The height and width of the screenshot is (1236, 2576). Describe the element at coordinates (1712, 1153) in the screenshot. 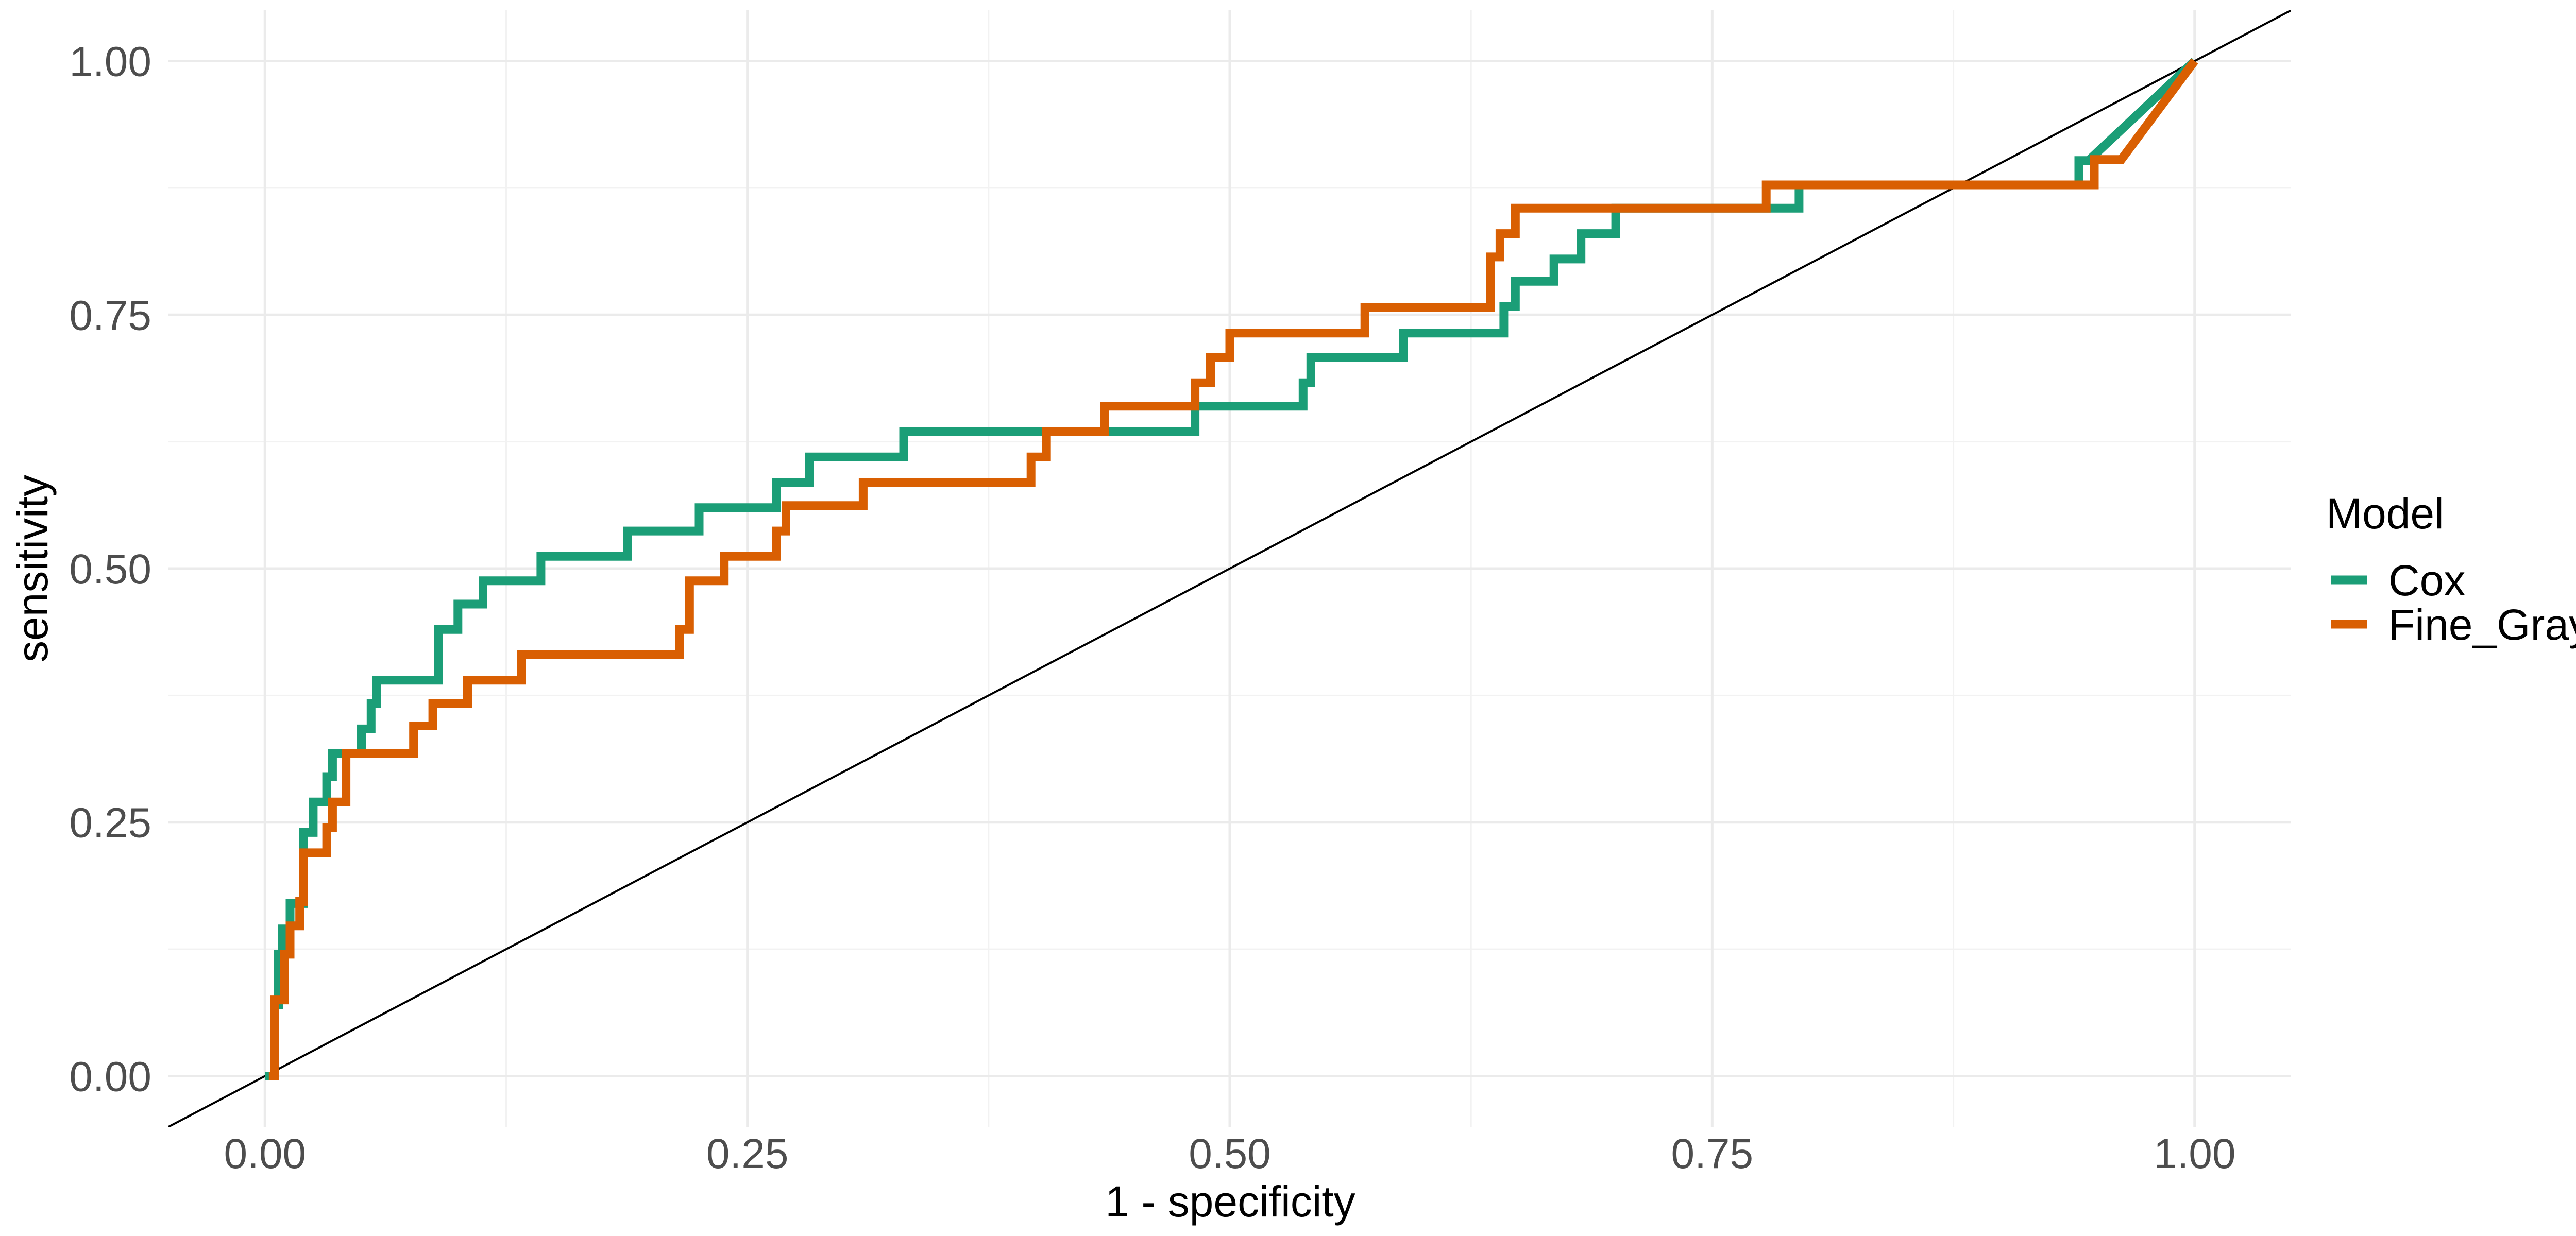

I see `x-tick-label: 0.75` at that location.